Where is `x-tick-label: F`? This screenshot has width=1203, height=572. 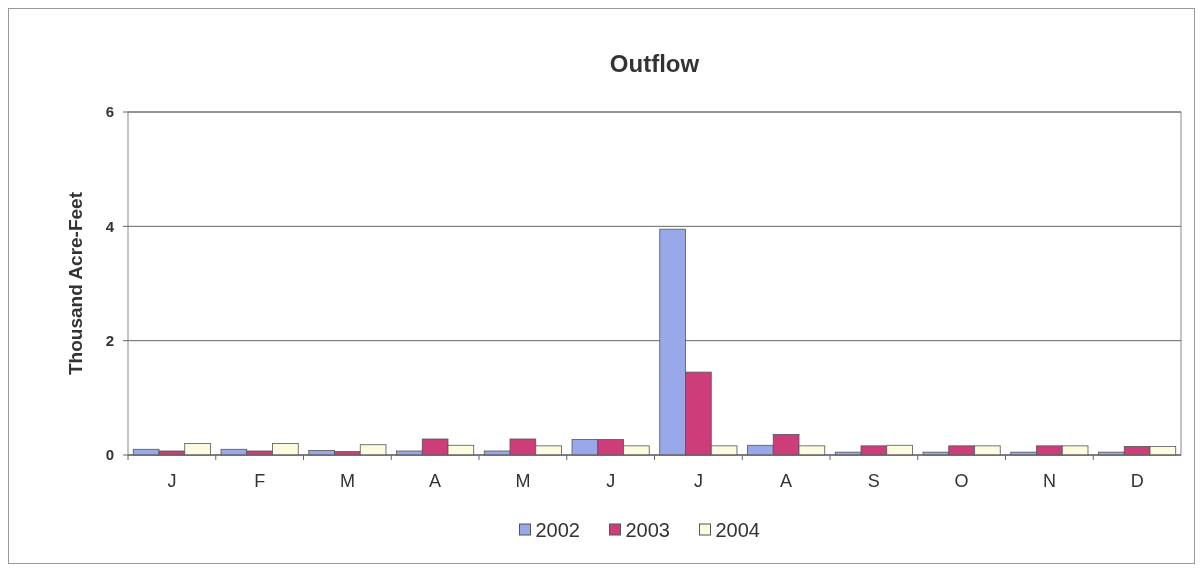
x-tick-label: F is located at coordinates (260, 481).